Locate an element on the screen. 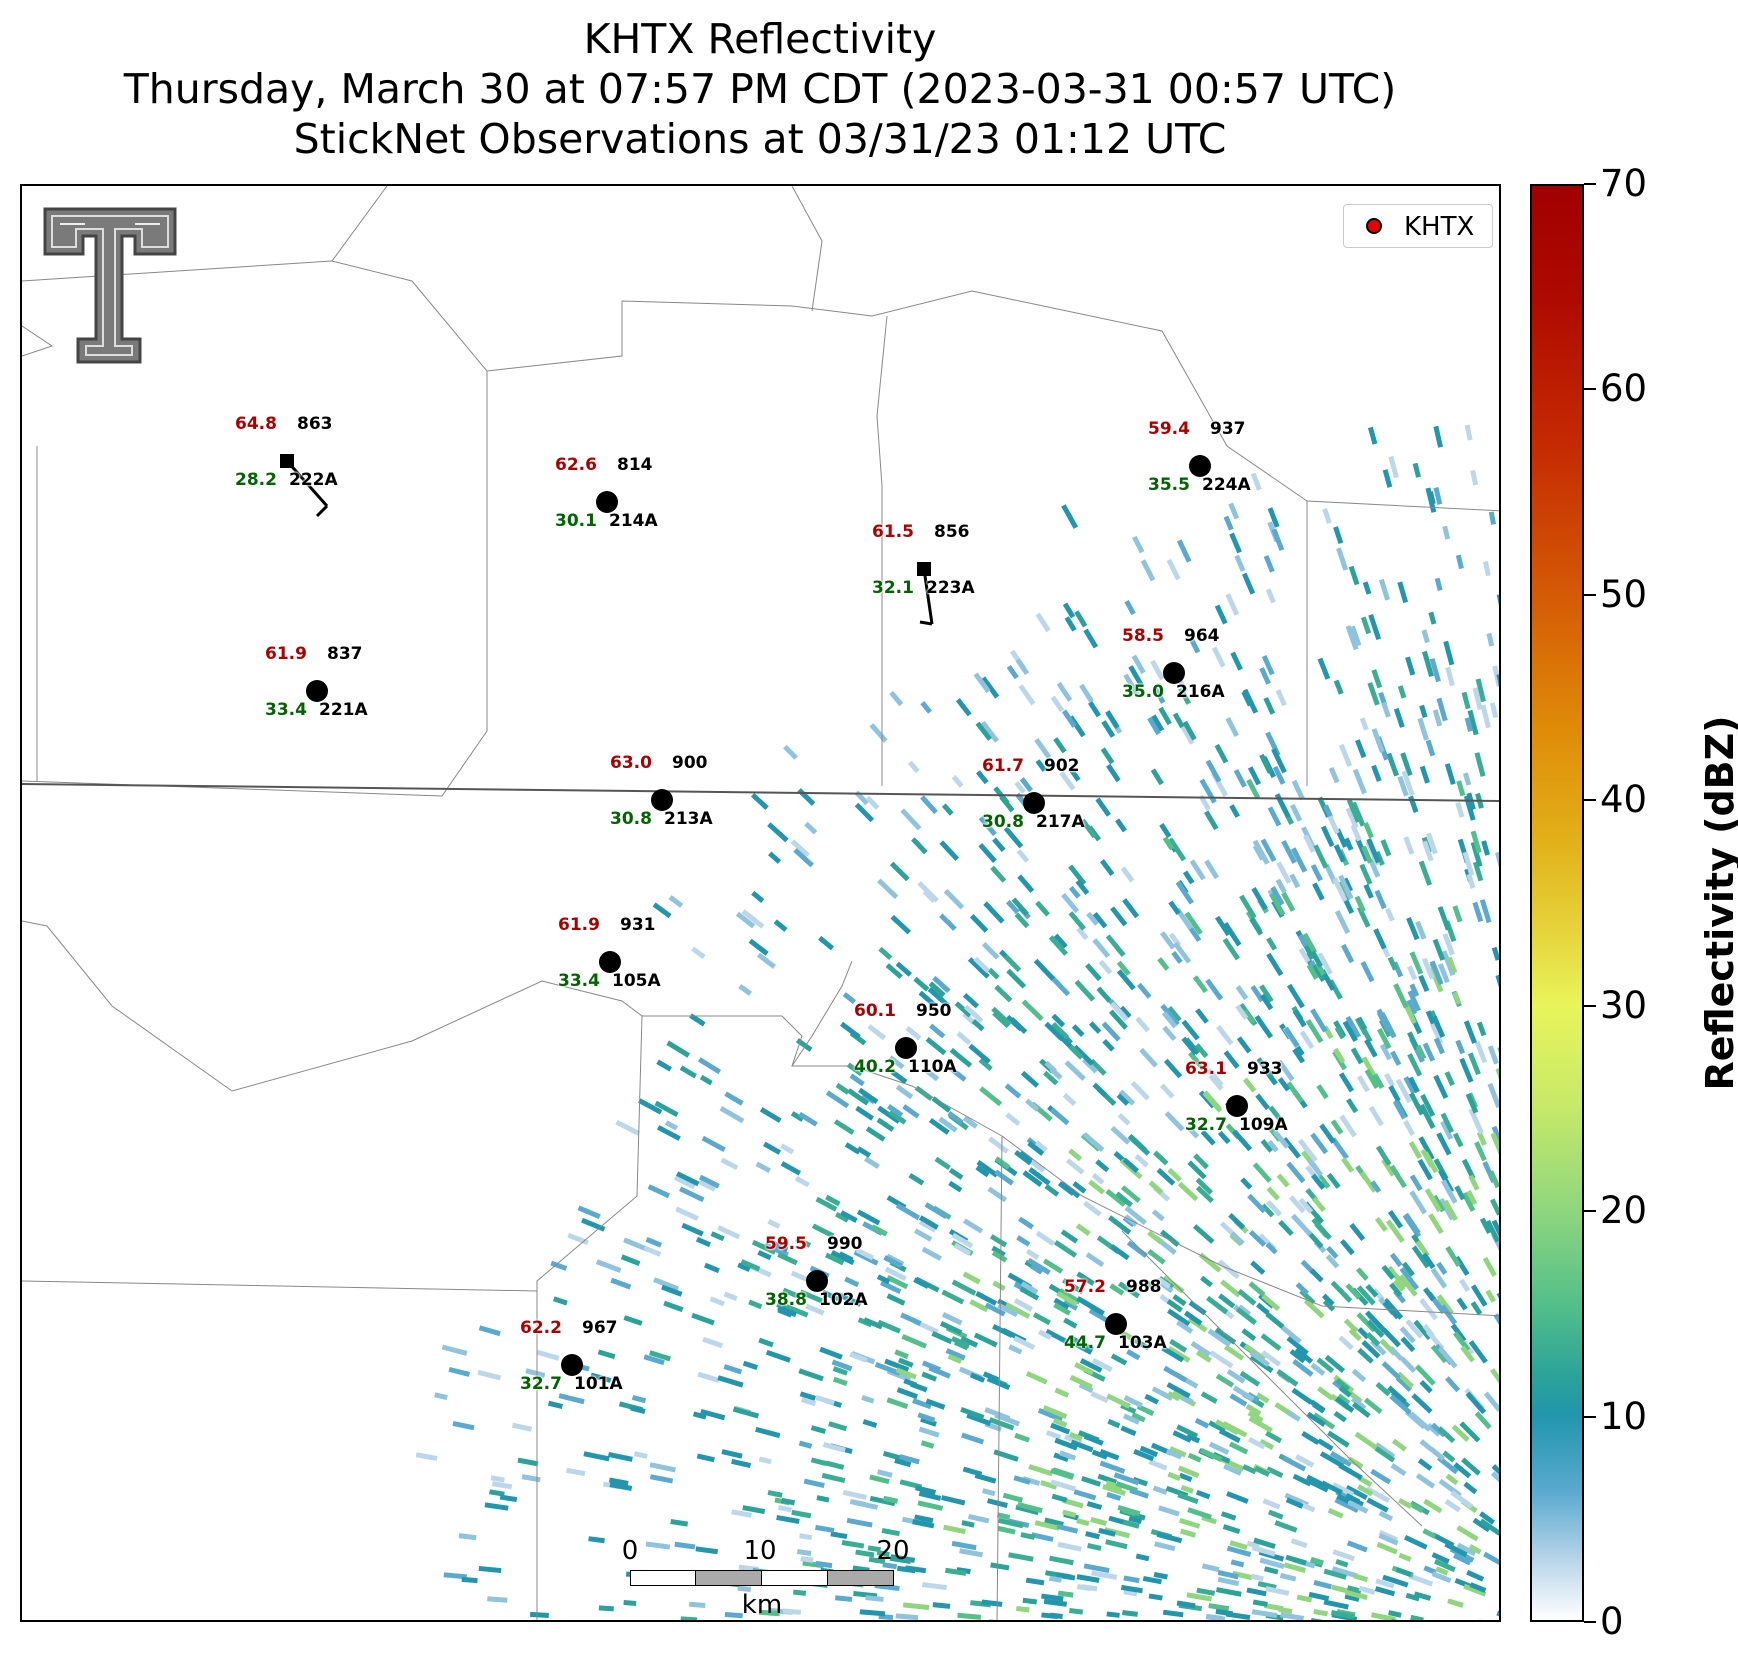  station-marker is located at coordinates (610, 962).